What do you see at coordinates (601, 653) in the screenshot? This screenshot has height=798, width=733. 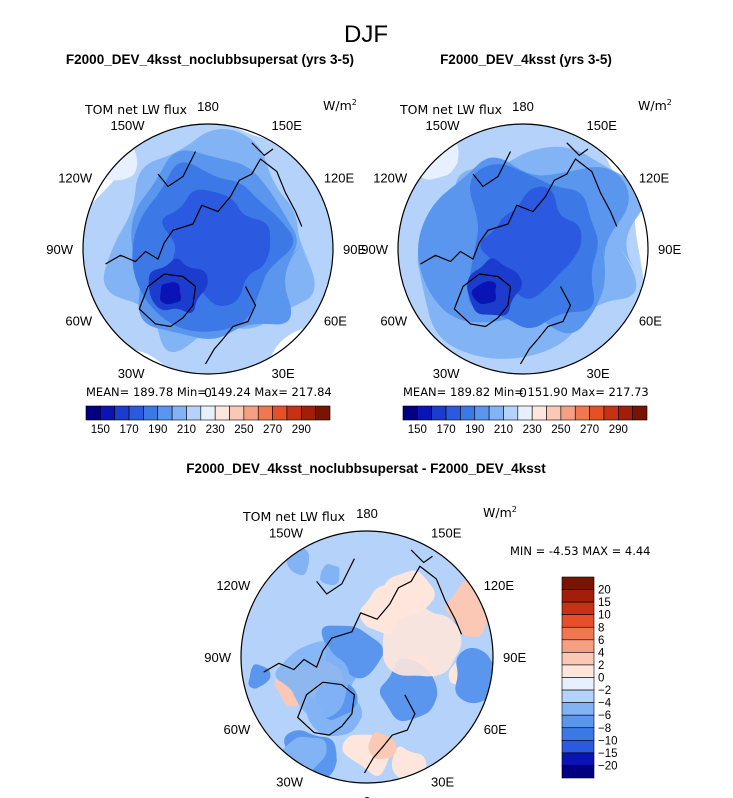 I see `colorbar-tick-label: 4` at bounding box center [601, 653].